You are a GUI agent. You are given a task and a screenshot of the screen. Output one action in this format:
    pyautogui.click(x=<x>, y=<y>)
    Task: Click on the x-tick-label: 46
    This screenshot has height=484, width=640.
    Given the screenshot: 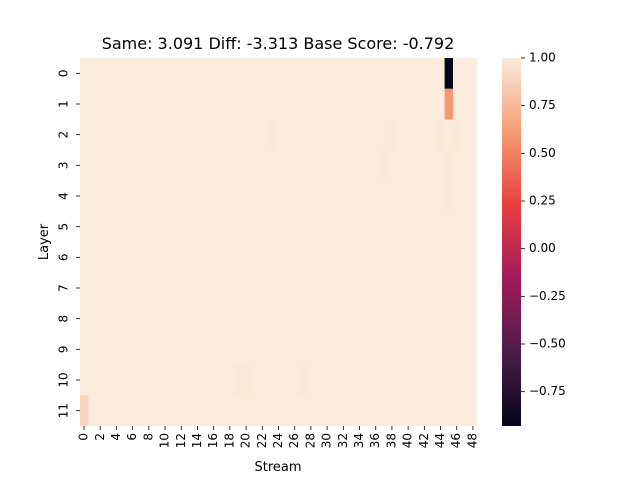 What is the action you would take?
    pyautogui.click(x=456, y=440)
    